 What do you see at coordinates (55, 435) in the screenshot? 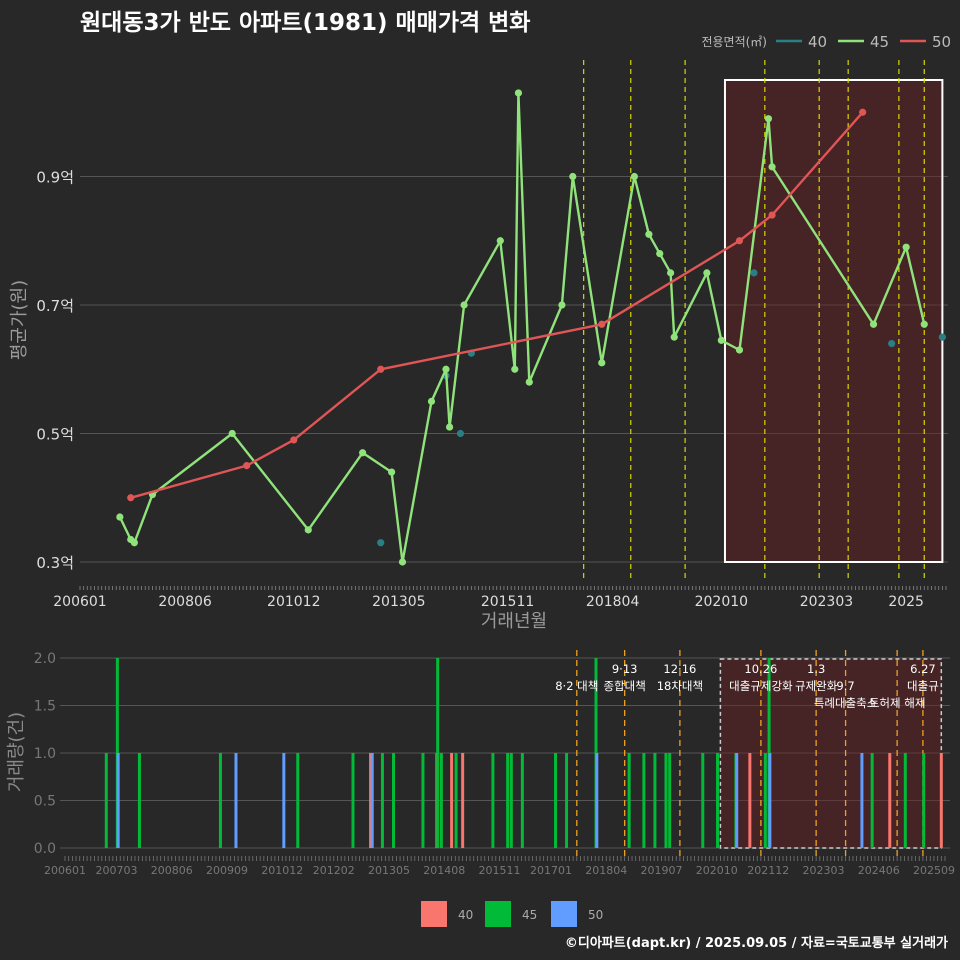
I see `y-tick-label: 0.5억` at bounding box center [55, 435].